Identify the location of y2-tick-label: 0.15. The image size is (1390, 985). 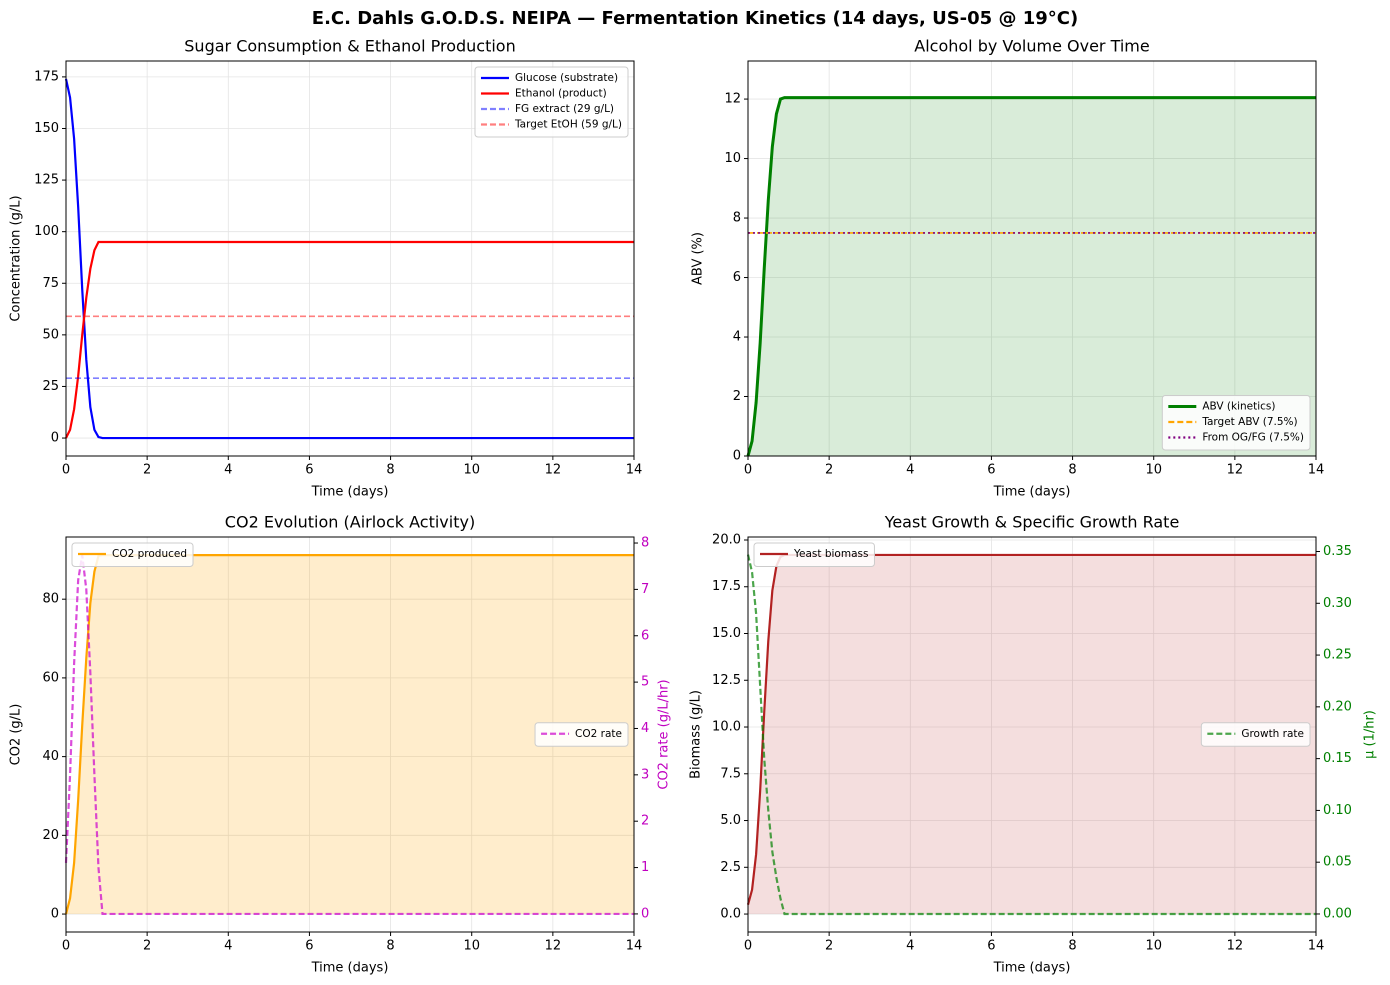
(1337, 758).